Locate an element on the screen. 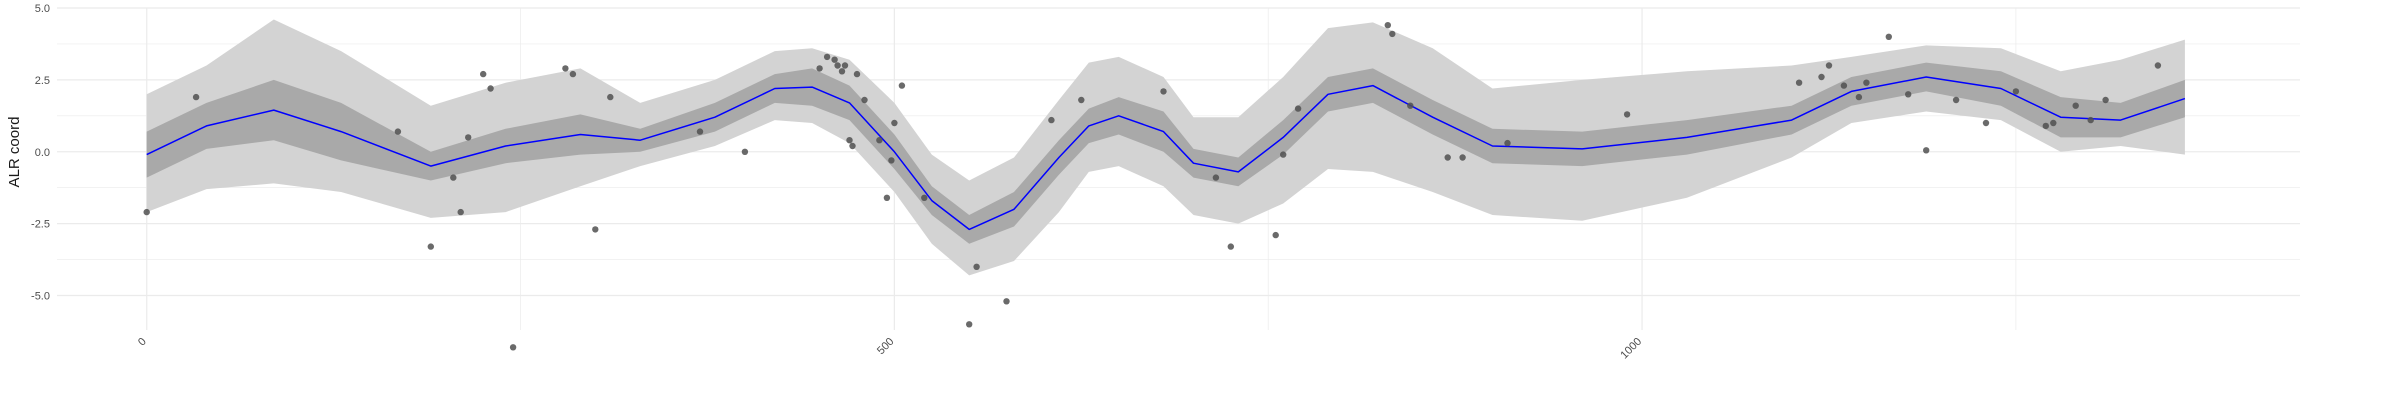 This screenshot has width=2400, height=400. y-tick-label: 2.5 is located at coordinates (42, 81).